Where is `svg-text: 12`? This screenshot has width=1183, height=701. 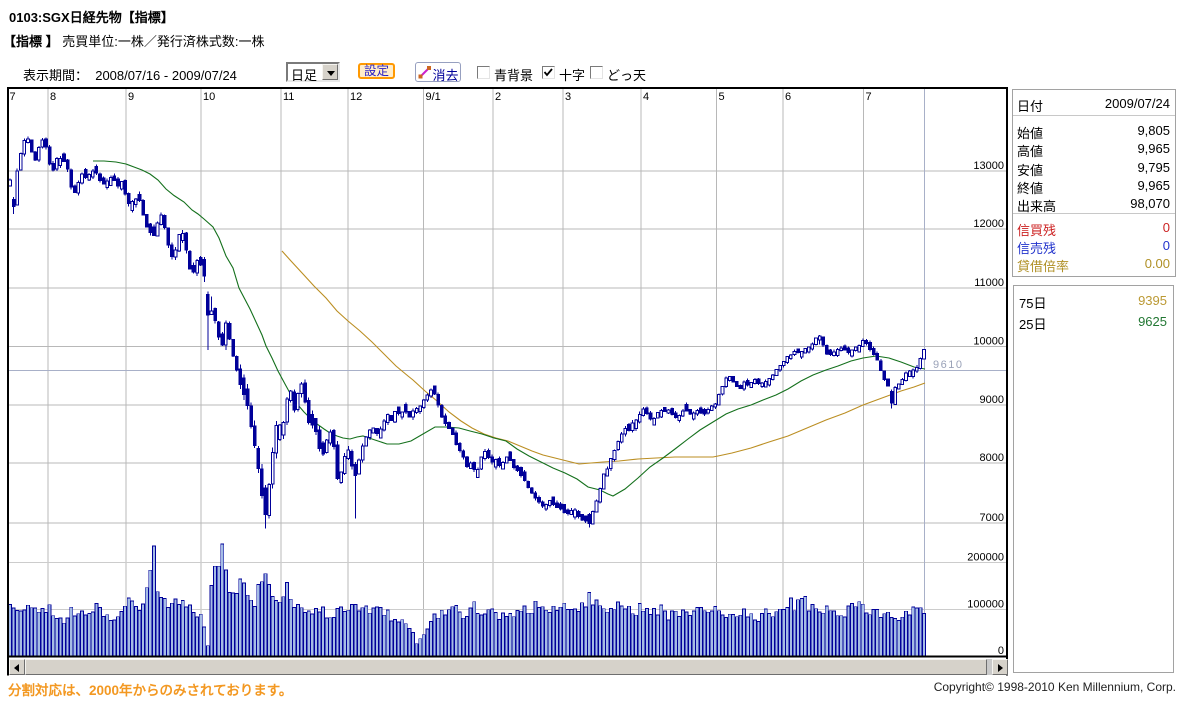
svg-text: 12 is located at coordinates (356, 97).